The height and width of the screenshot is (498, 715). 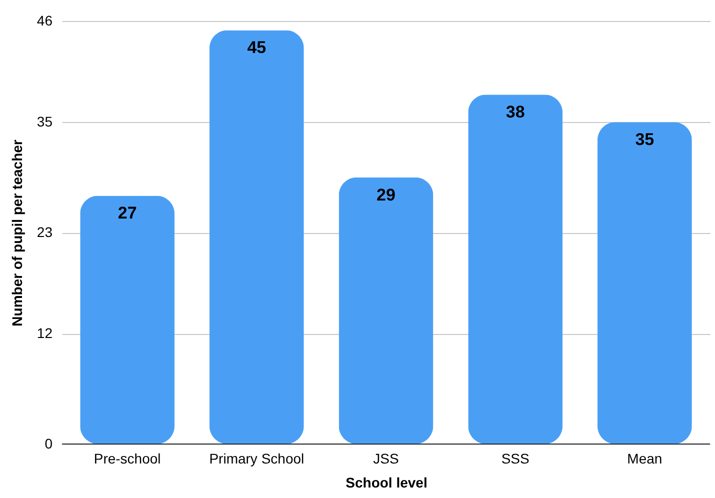 I want to click on data-label: 38, so click(x=515, y=112).